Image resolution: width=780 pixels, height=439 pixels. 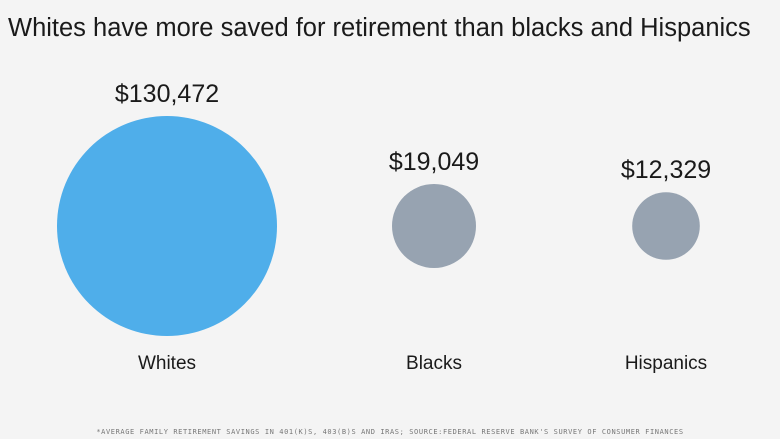 I want to click on value-label-blacks: $19,049, so click(x=434, y=162).